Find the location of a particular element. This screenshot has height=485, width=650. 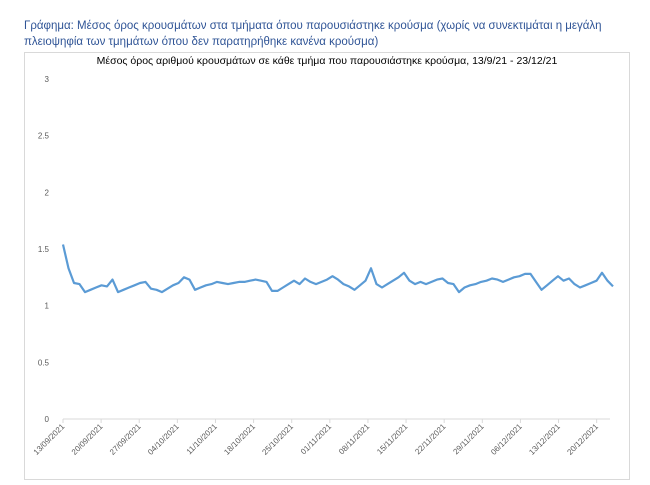

y-tick-label: 2.5 is located at coordinates (44, 136).